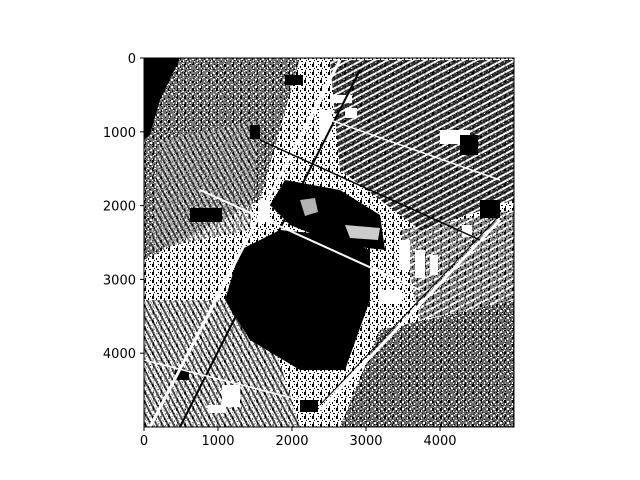  Describe the element at coordinates (119, 133) in the screenshot. I see `y-tick-label: 1000` at that location.